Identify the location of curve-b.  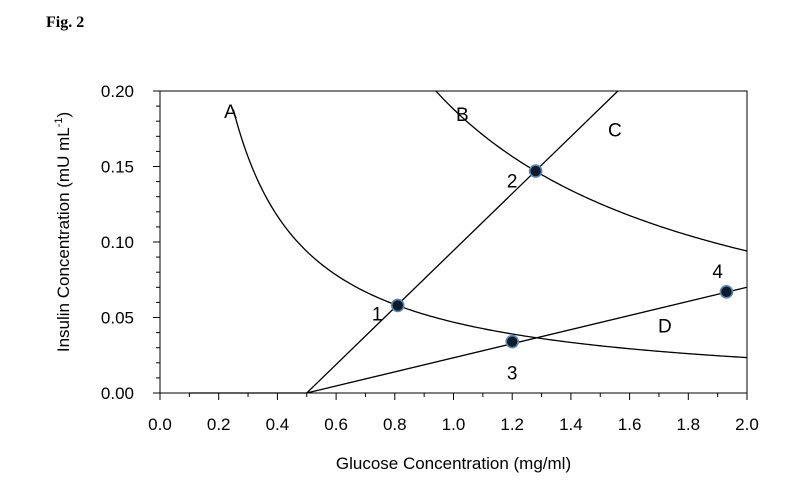
(591, 171).